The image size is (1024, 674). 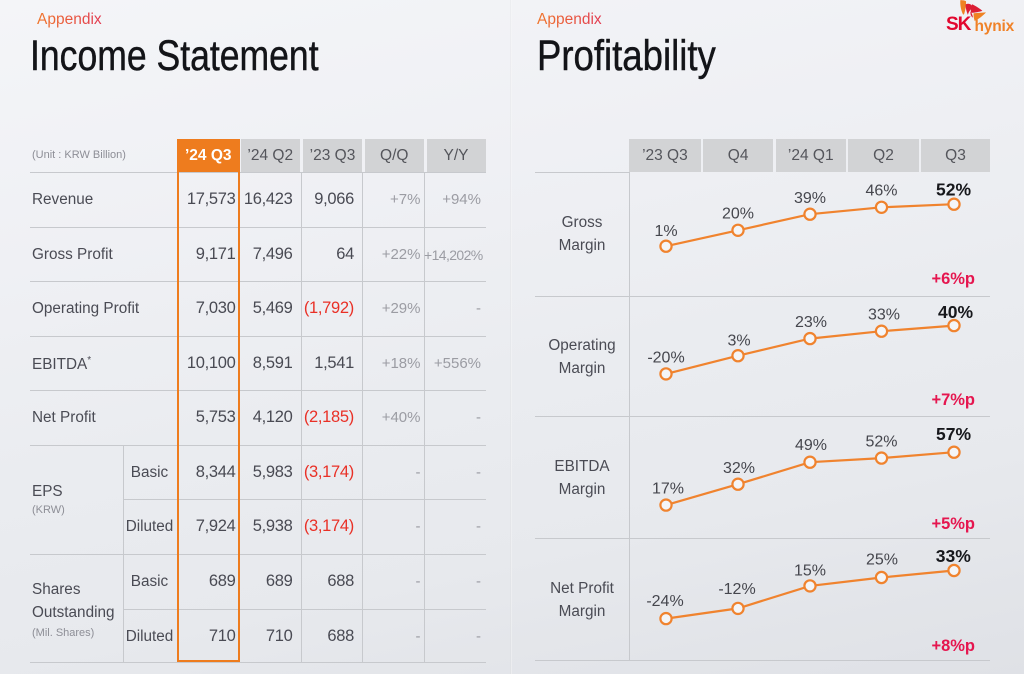 I want to click on svg-text: 40%, so click(x=955, y=312).